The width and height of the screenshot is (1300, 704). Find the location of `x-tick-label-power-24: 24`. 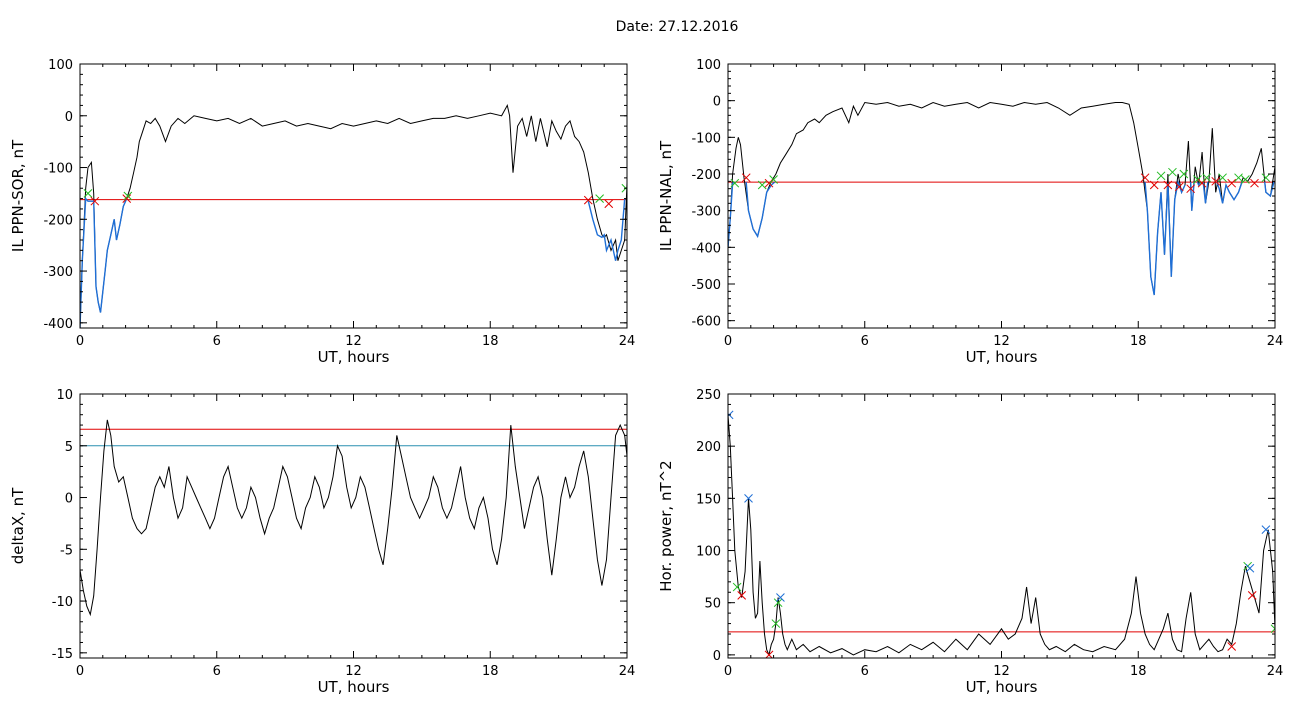

x-tick-label-power-24: 24 is located at coordinates (1275, 671).